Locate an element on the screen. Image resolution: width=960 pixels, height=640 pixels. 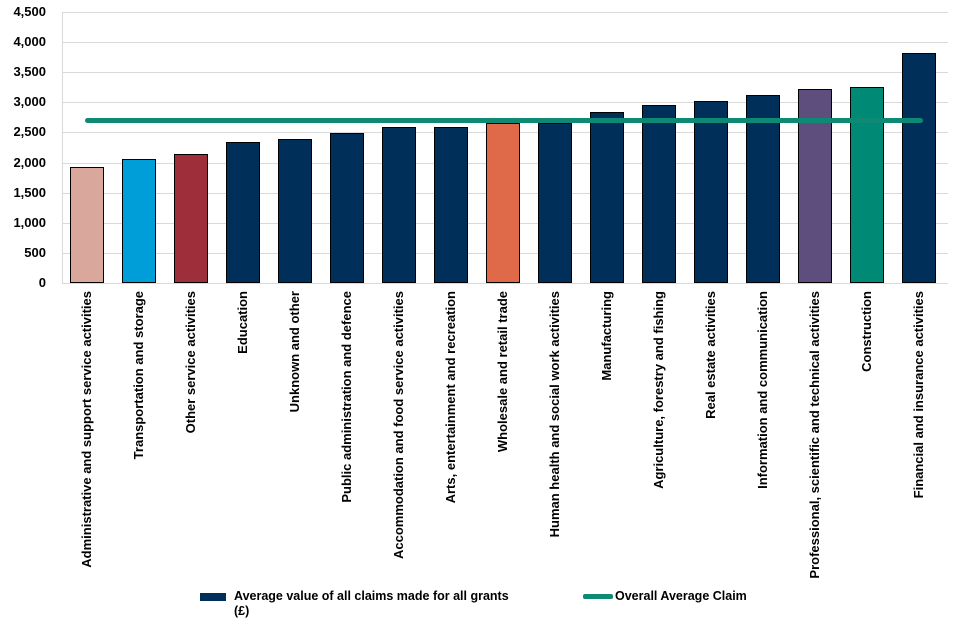
y-axis-tick-label: 3,500 is located at coordinates (29, 72).